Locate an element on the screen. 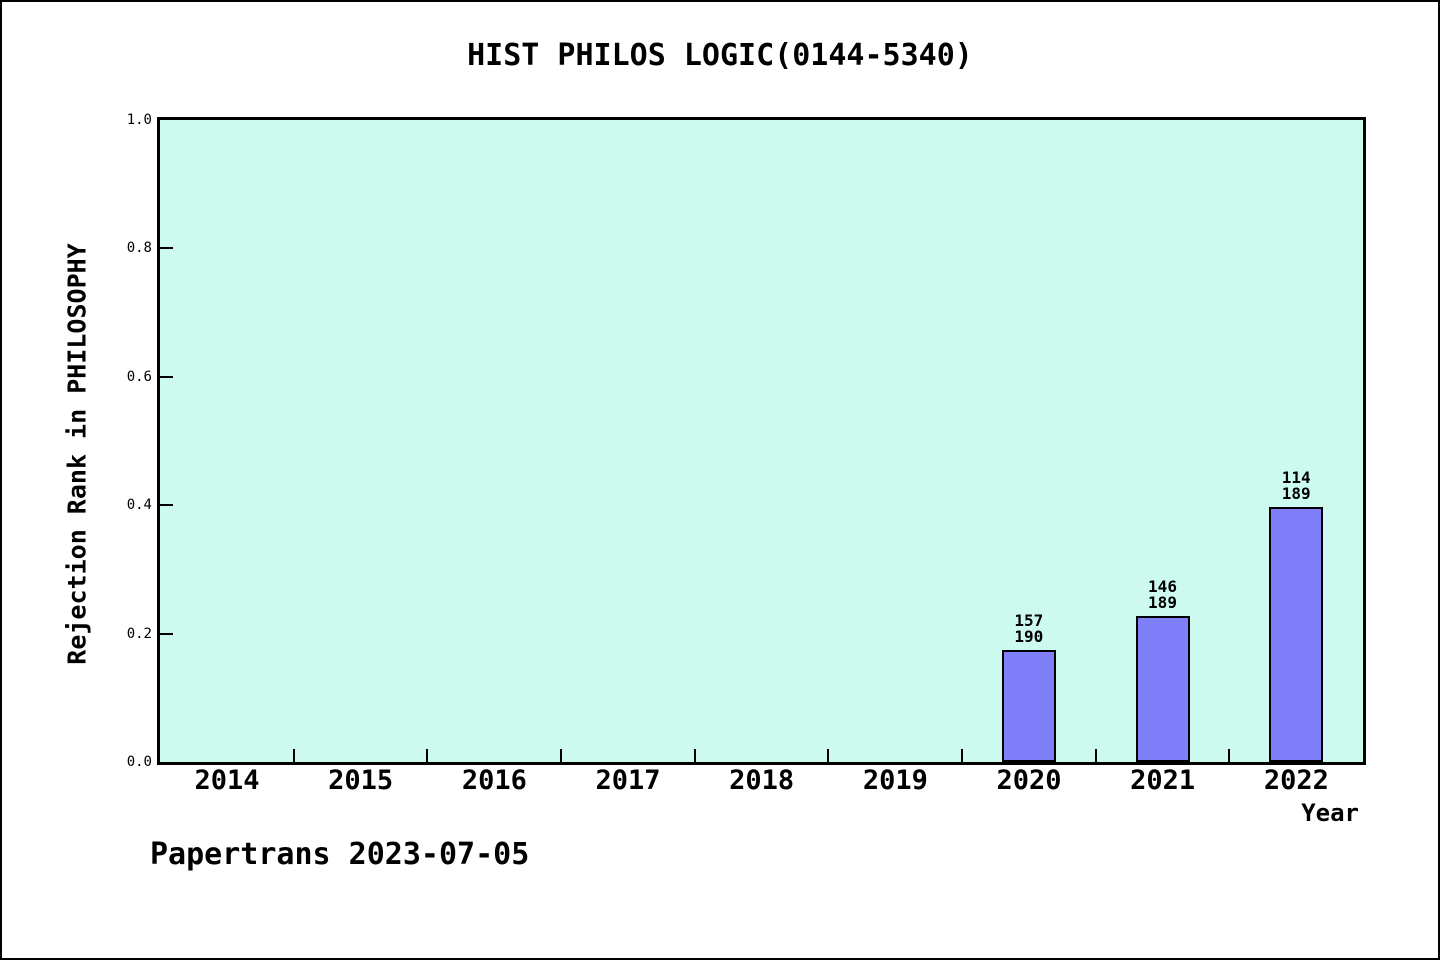 Image resolution: width=1440 pixels, height=960 pixels. chart-title: HIST PHILOS LOGIC(0144-5340) is located at coordinates (720, 55).